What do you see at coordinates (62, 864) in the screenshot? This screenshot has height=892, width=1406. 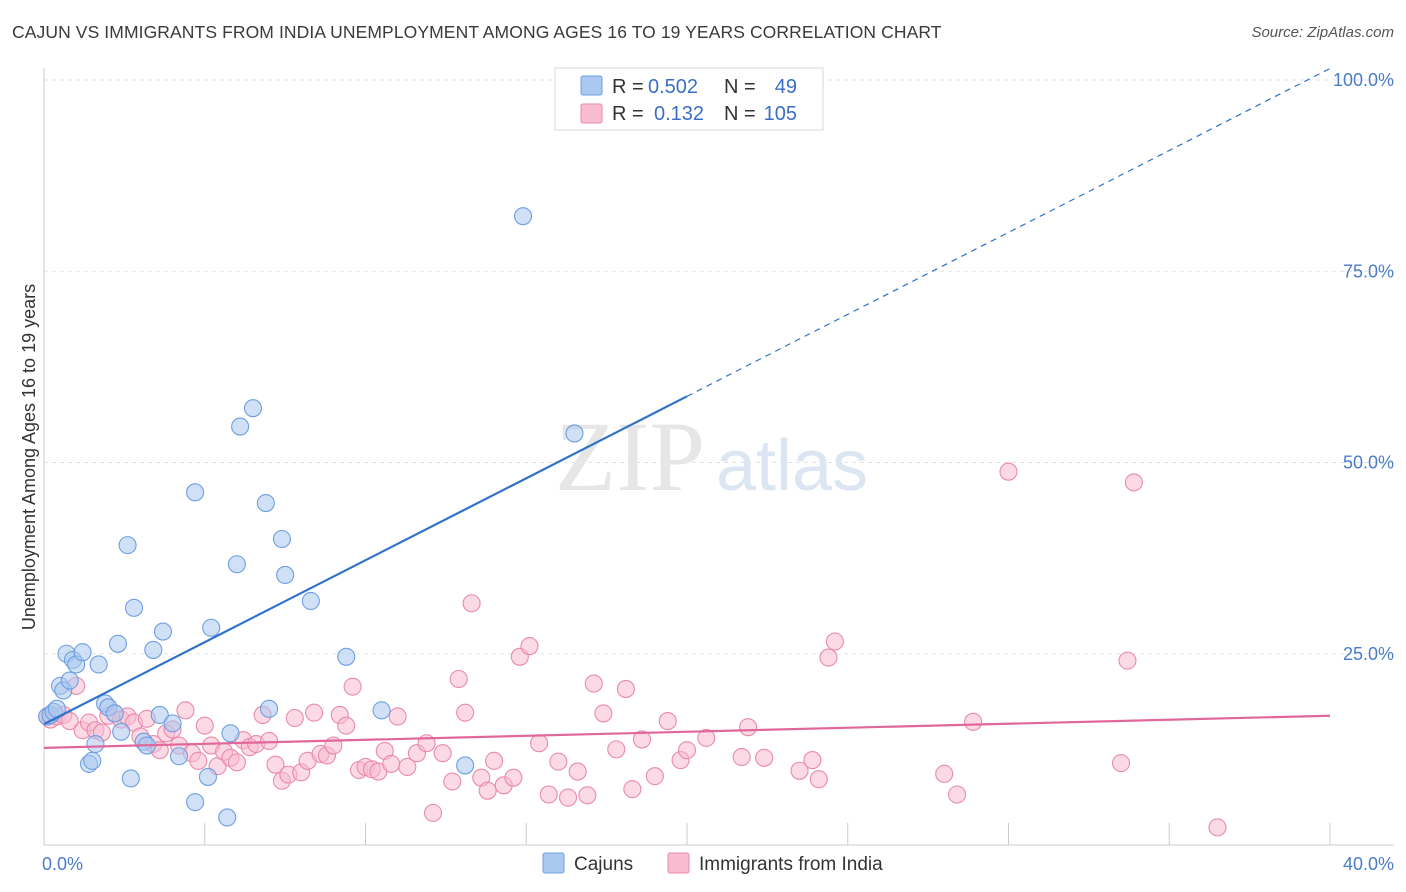 I see `x-tick-label: 0.0%` at bounding box center [62, 864].